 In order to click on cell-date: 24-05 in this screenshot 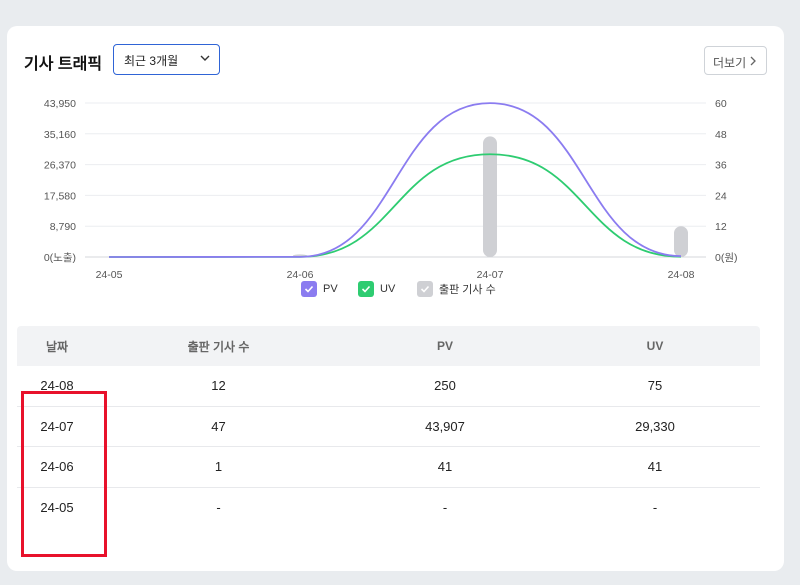, I will do `click(57, 508)`.